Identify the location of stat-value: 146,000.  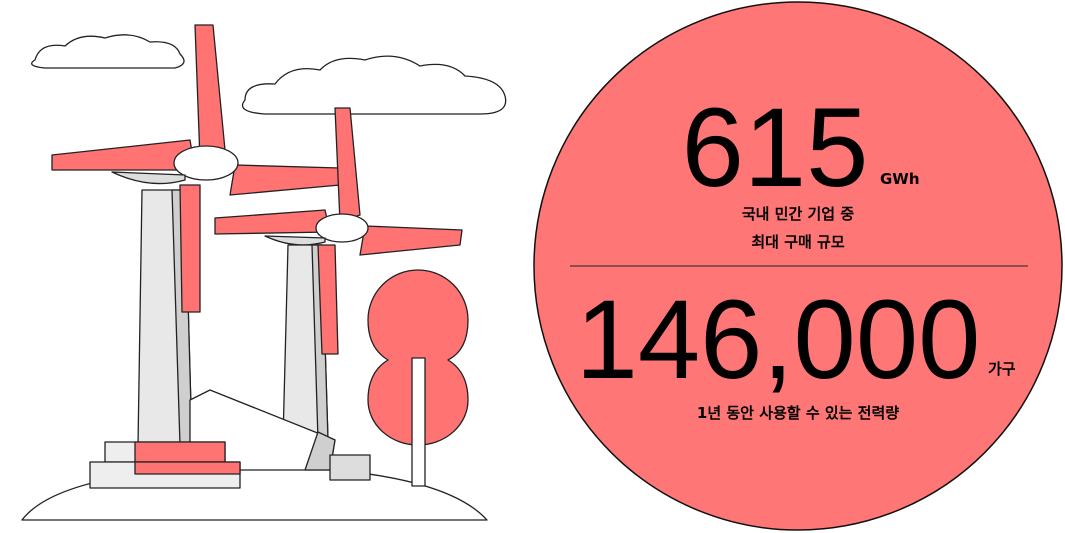
(778, 339).